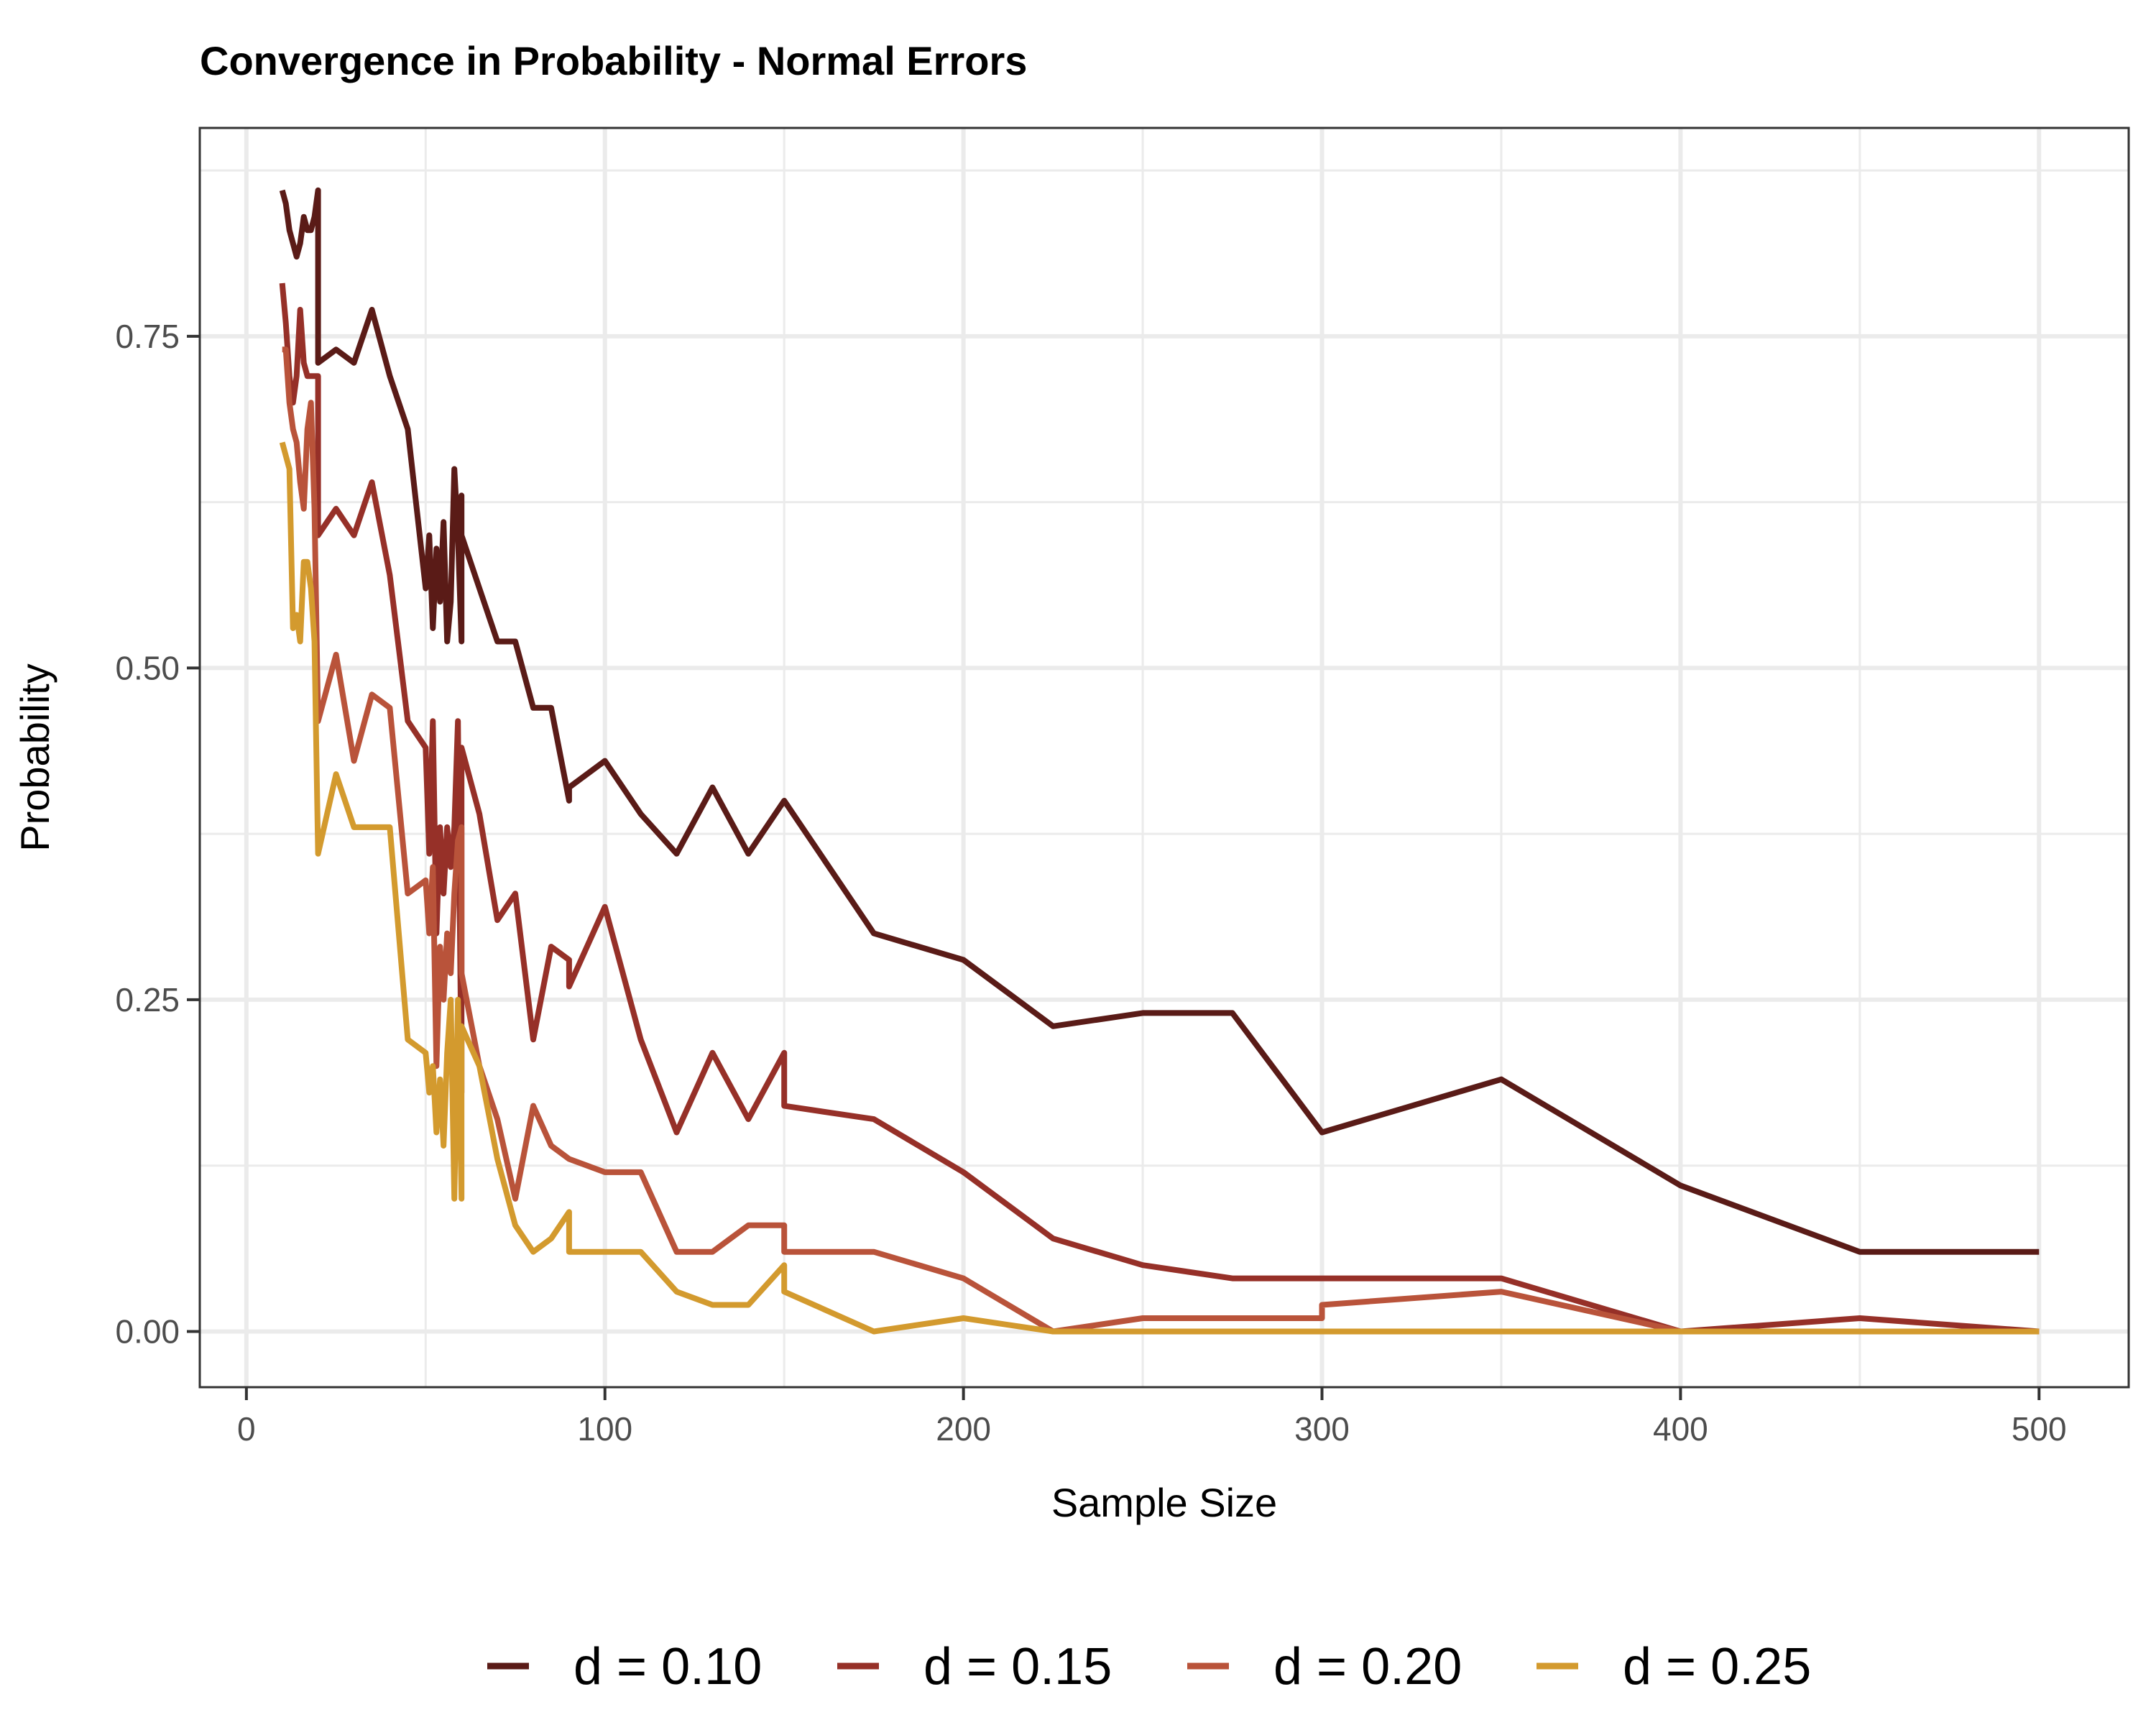 Image resolution: width=2156 pixels, height=1725 pixels. Describe the element at coordinates (1152, 1417) in the screenshot. I see `x-axis: 0 100 200 300 400 500` at that location.